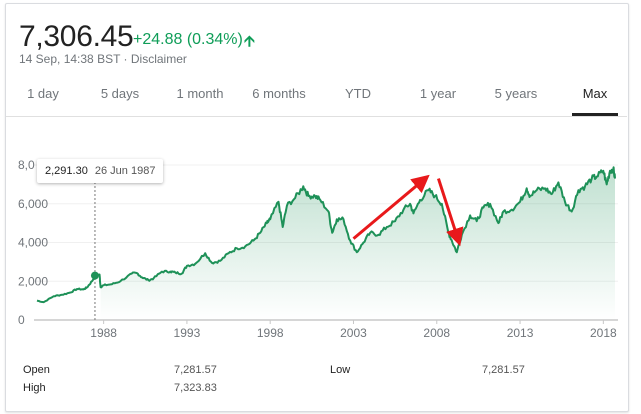 The width and height of the screenshot is (641, 414). Describe the element at coordinates (187, 333) in the screenshot. I see `x-tick-label: 1993` at that location.